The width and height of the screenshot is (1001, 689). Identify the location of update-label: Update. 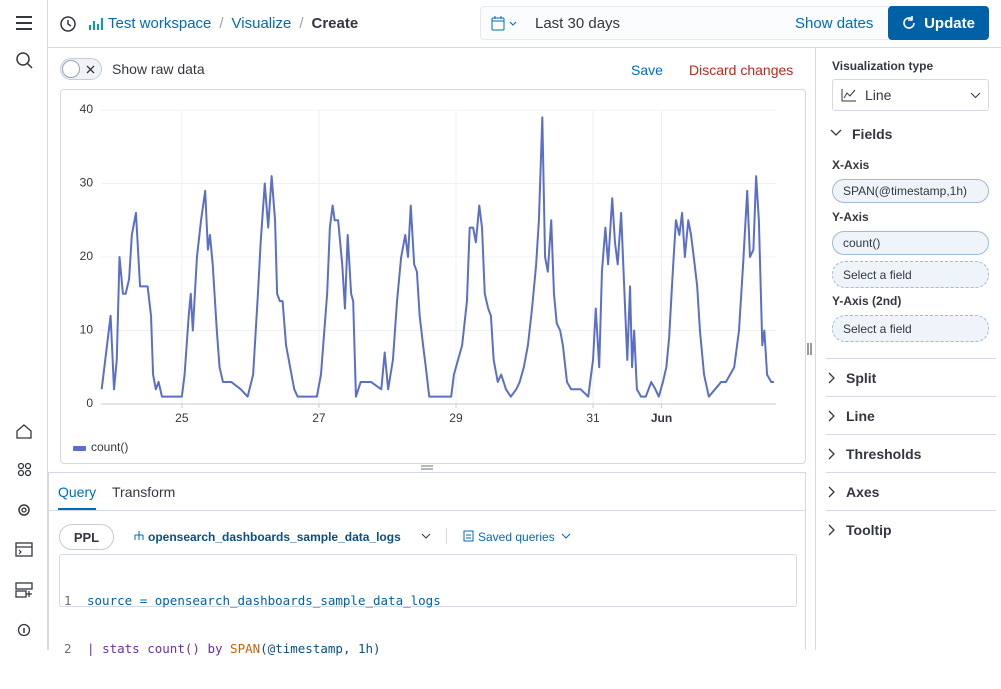
(949, 23).